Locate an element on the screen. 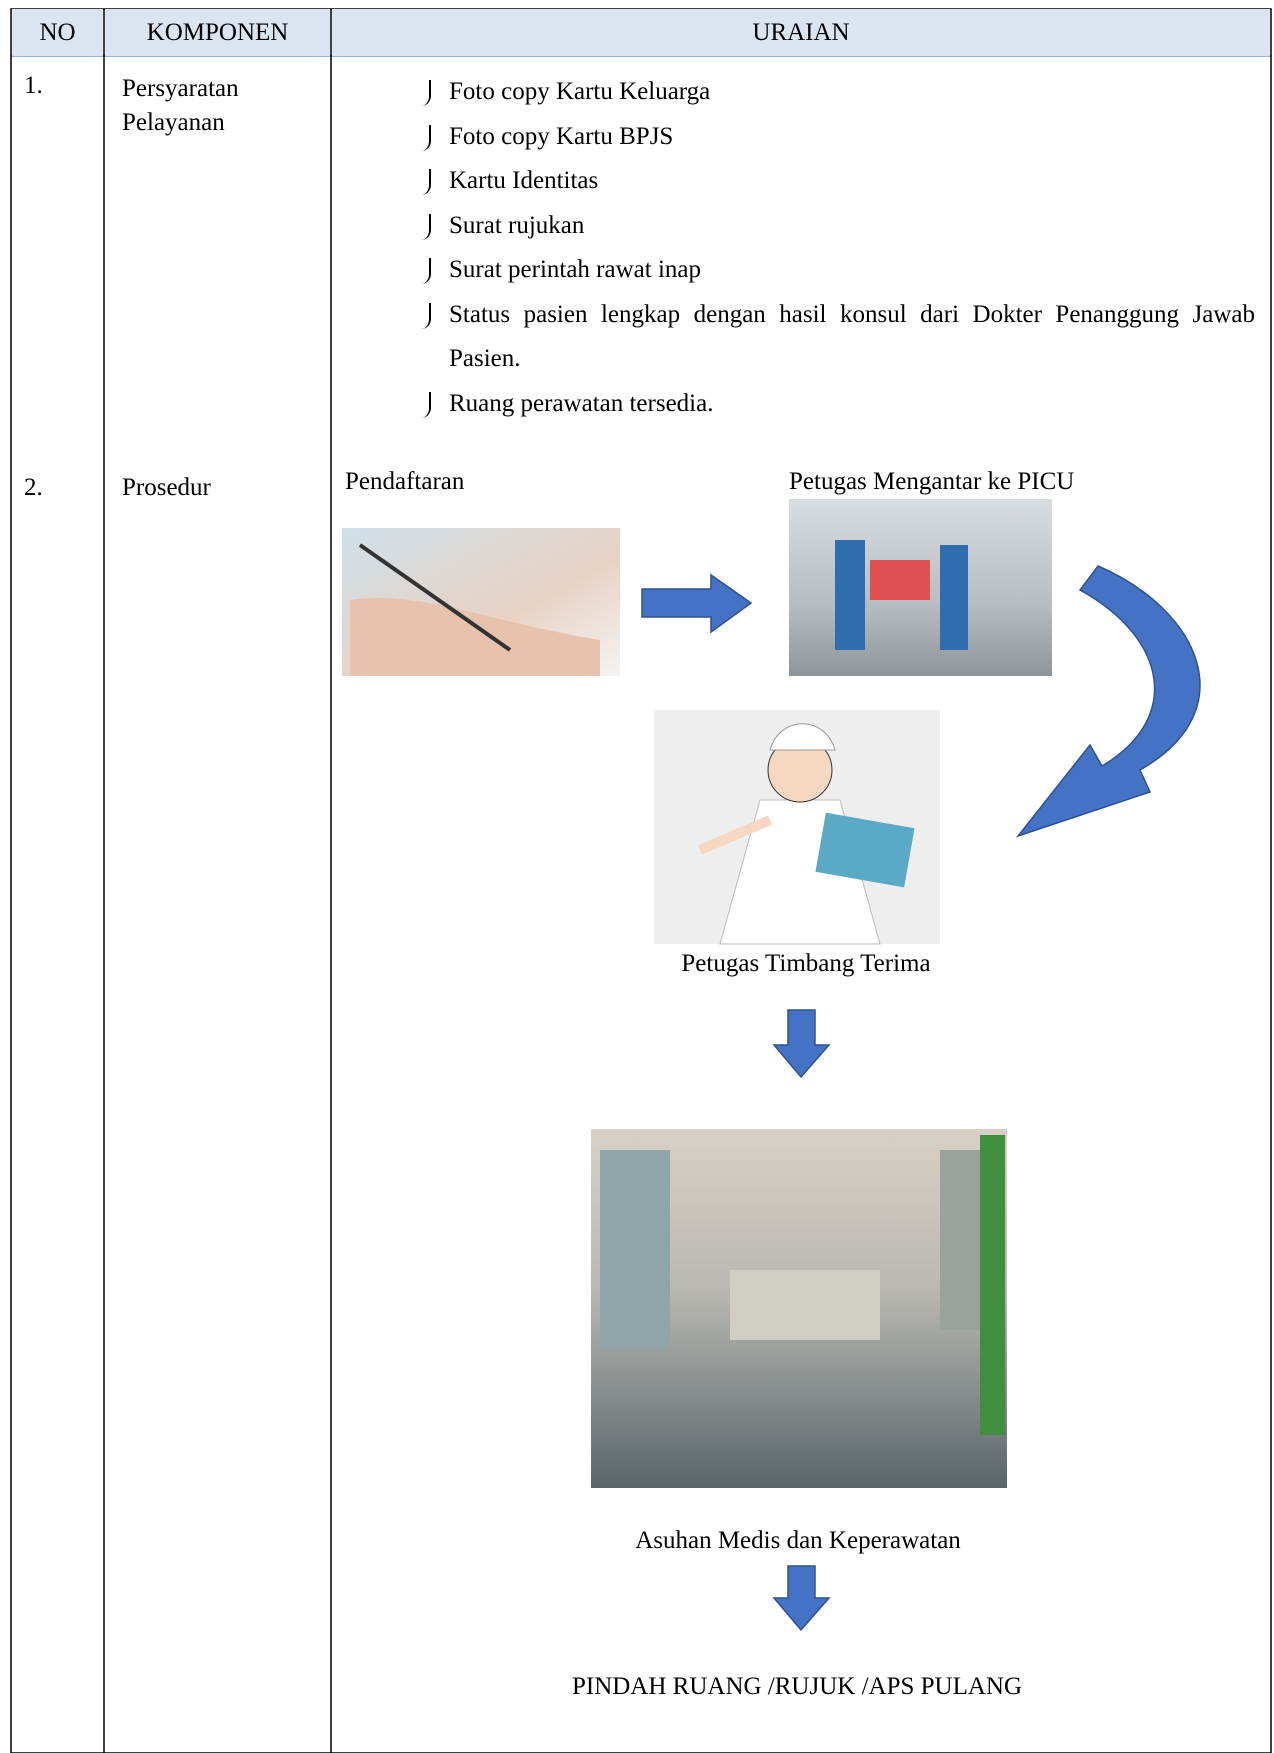  row-component: Prosedur is located at coordinates (166, 487).